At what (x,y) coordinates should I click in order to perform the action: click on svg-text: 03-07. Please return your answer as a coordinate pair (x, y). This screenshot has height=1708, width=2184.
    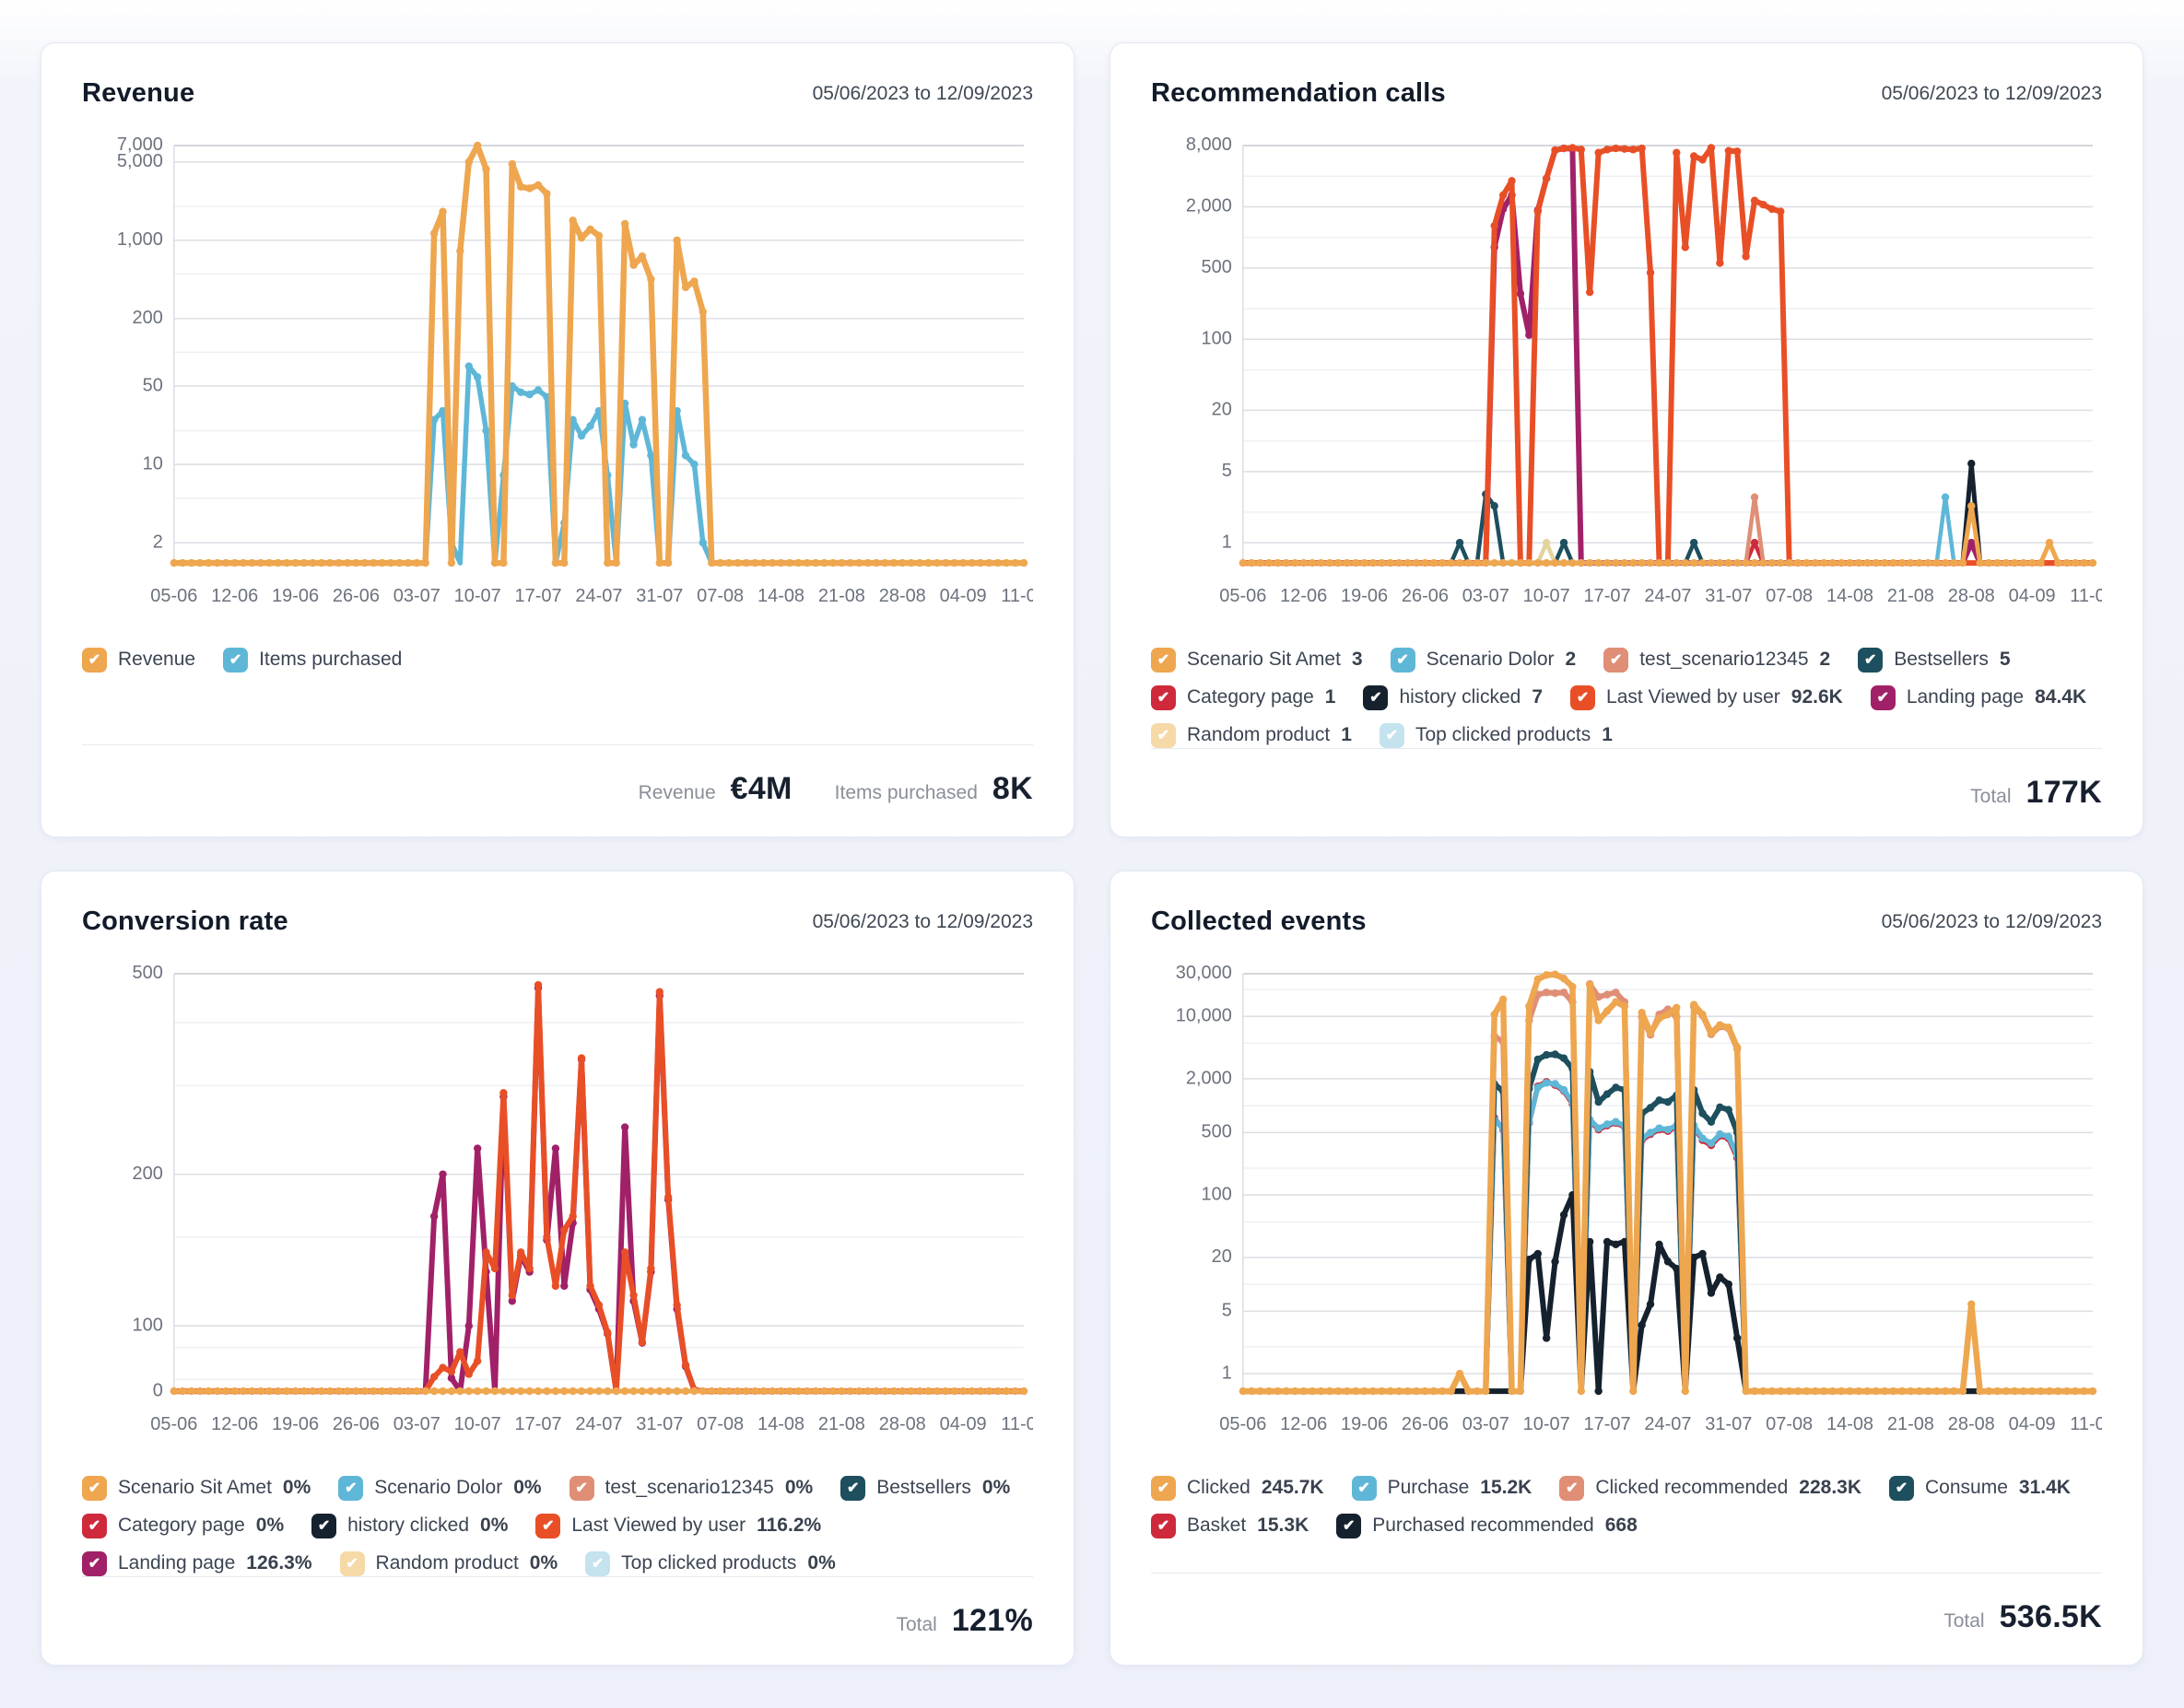
    Looking at the image, I should click on (1485, 596).